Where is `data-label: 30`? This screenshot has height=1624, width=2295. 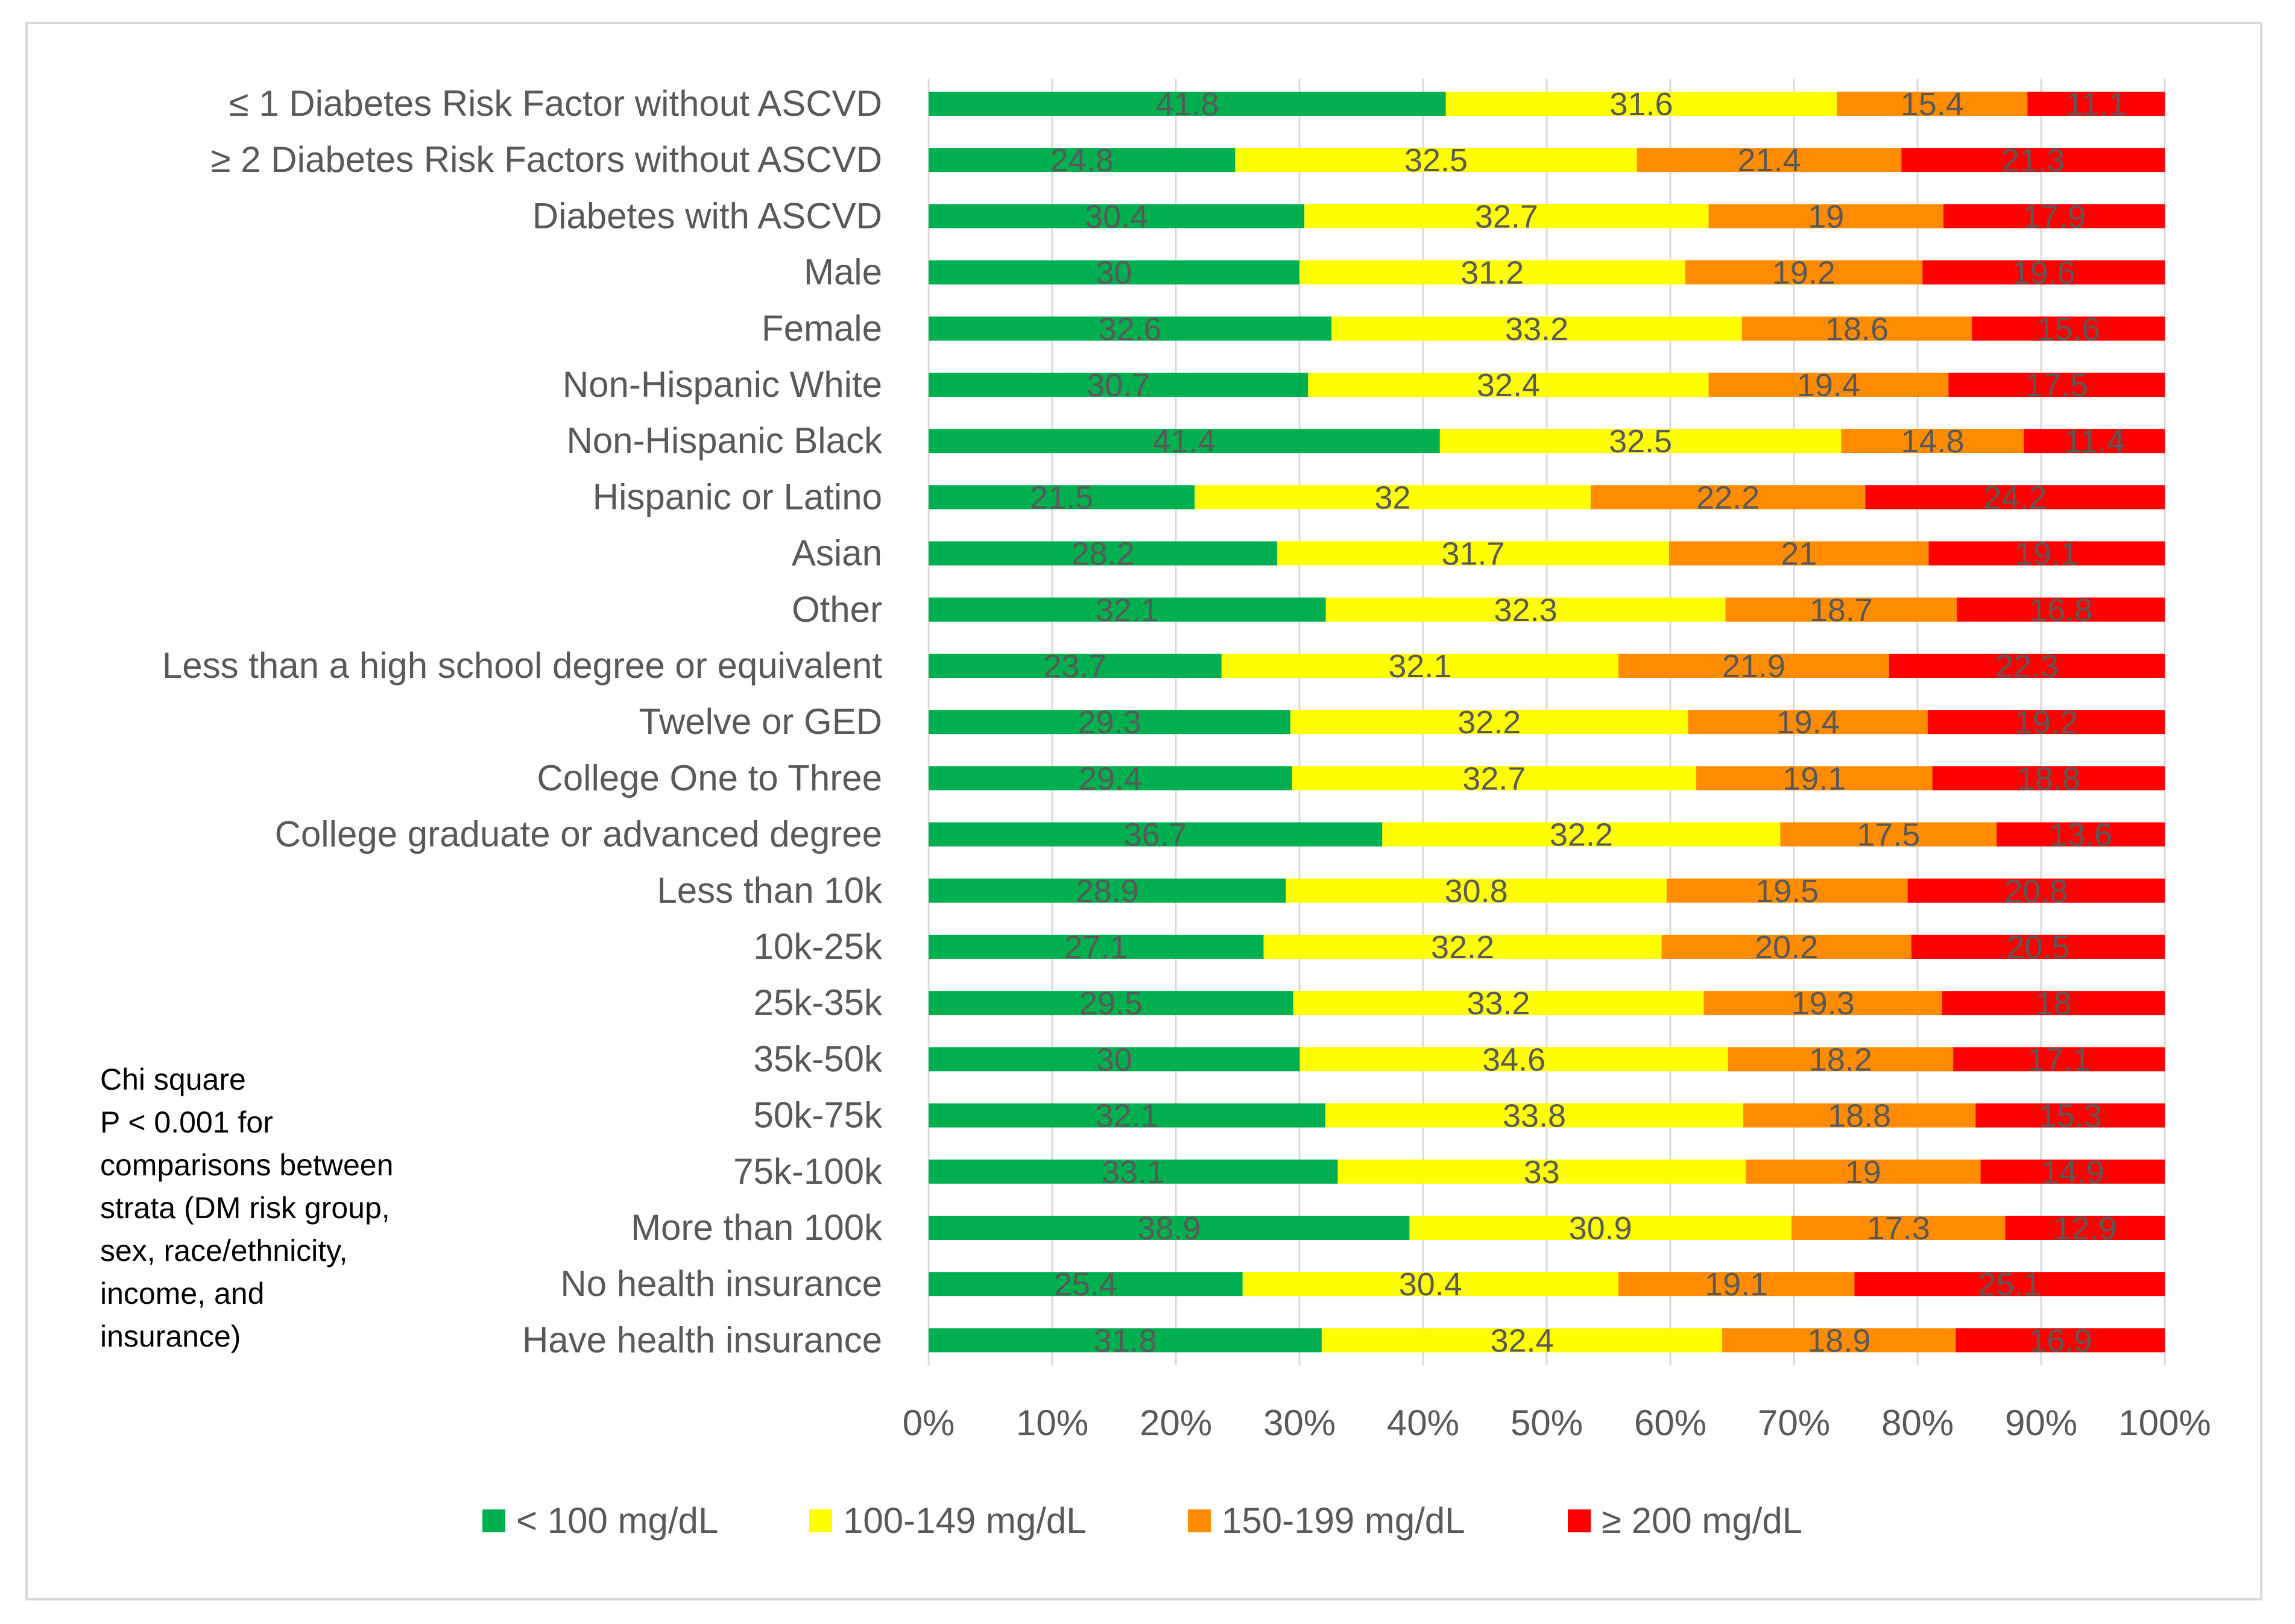 data-label: 30 is located at coordinates (1114, 1059).